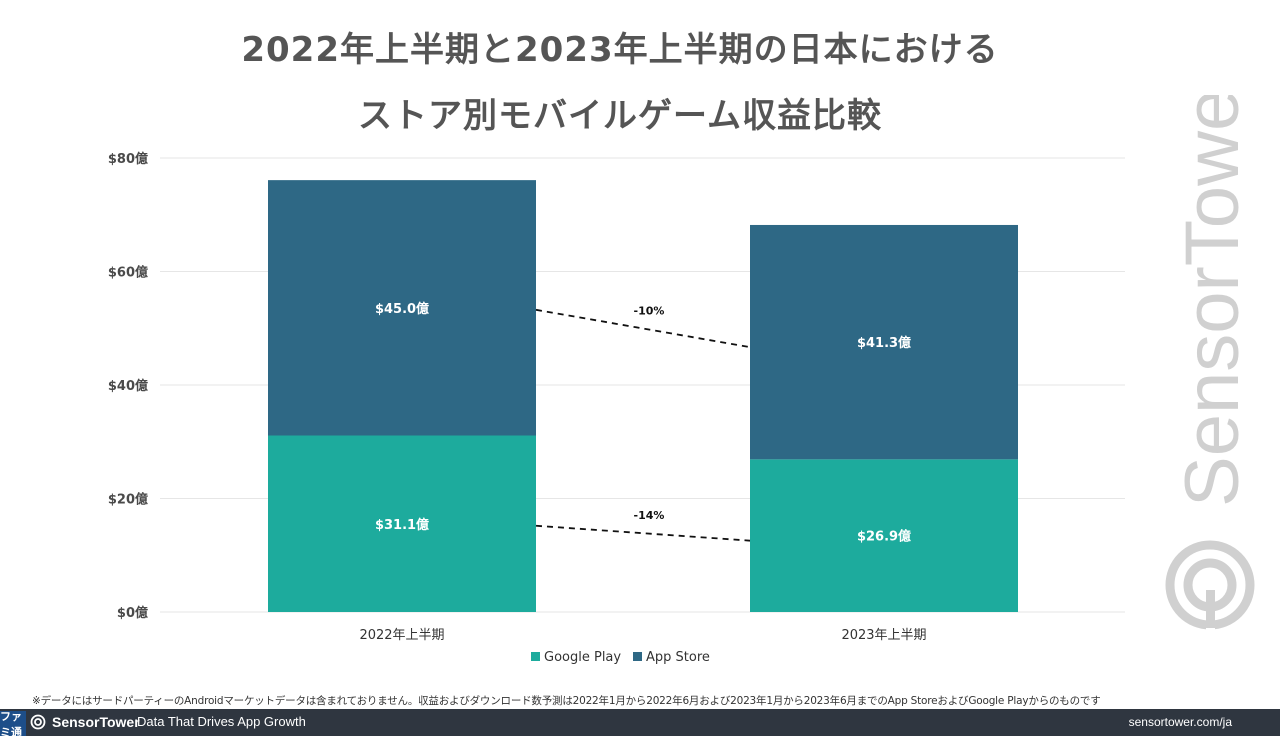 The image size is (1280, 740). Describe the element at coordinates (38, 722) in the screenshot. I see `sensortower-icon` at that location.